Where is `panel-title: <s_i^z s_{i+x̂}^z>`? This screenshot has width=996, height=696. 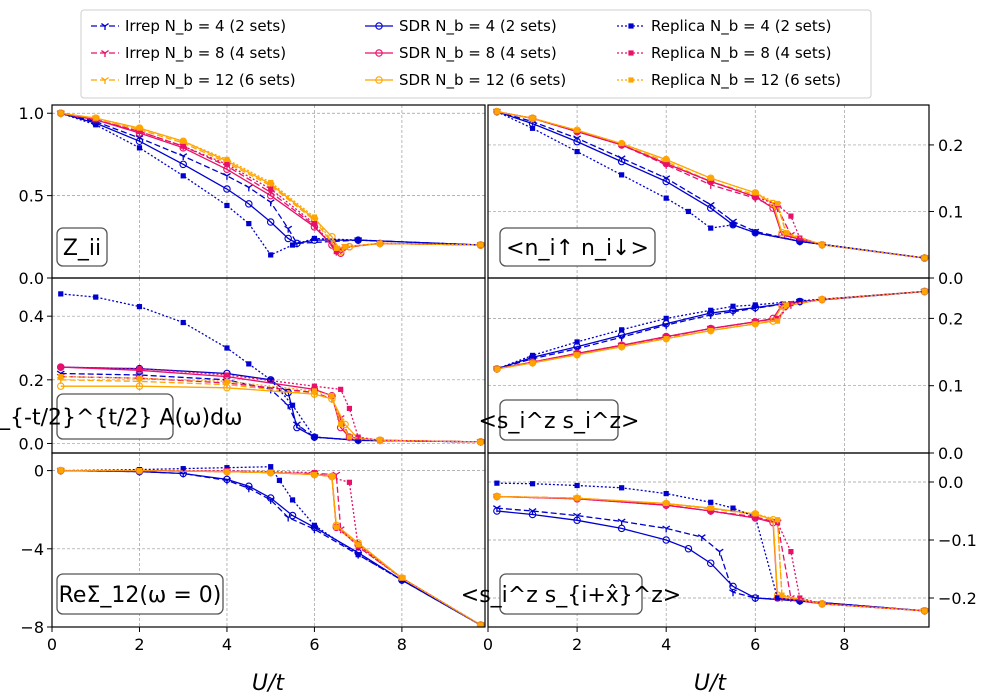
panel-title: <s_i^z s_{i+x̂}^z> is located at coordinates (571, 595).